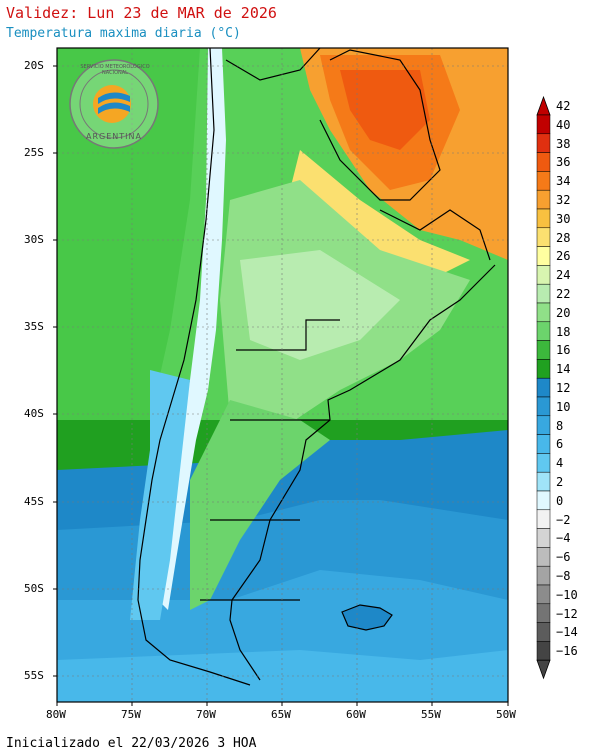  What do you see at coordinates (560, 444) in the screenshot?
I see `colorbar-label: 6` at bounding box center [560, 444].